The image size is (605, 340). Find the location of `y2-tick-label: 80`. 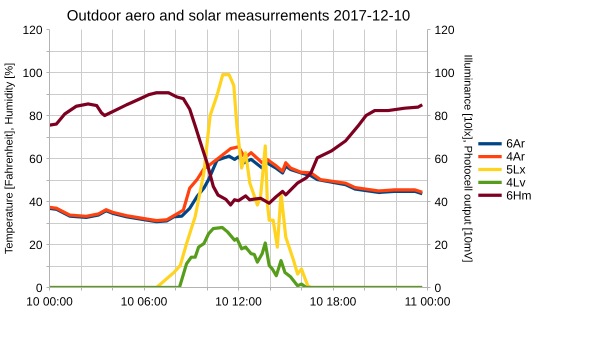

y2-tick-label: 80 is located at coordinates (441, 116).